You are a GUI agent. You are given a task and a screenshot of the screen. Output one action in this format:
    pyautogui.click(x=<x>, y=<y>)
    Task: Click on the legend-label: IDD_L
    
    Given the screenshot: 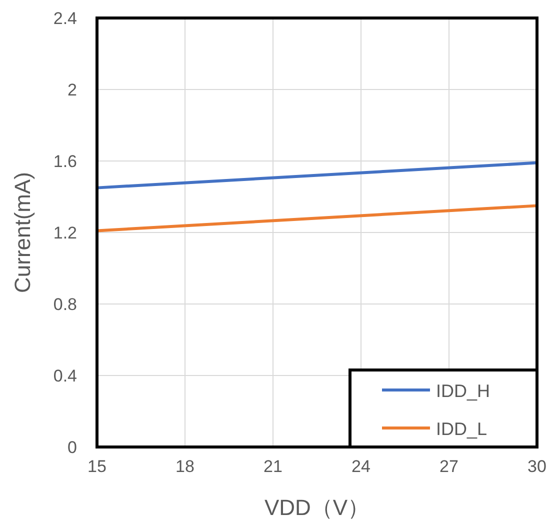 What is the action you would take?
    pyautogui.click(x=462, y=429)
    